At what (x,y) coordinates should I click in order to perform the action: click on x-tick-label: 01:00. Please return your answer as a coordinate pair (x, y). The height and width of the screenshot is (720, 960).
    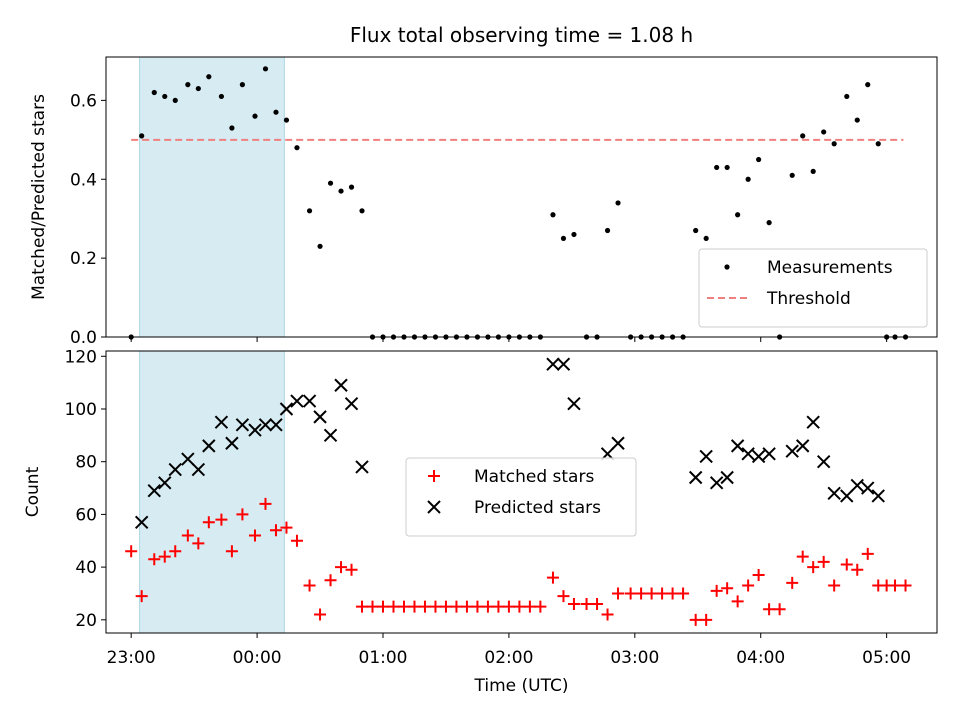
    Looking at the image, I should click on (383, 658).